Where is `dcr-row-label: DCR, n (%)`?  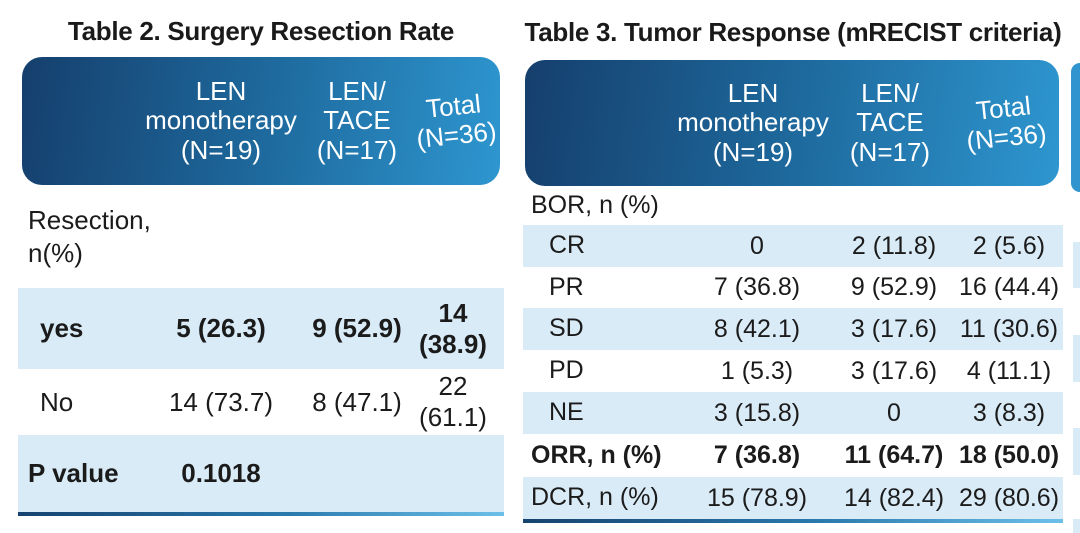 dcr-row-label: DCR, n (%) is located at coordinates (595, 497).